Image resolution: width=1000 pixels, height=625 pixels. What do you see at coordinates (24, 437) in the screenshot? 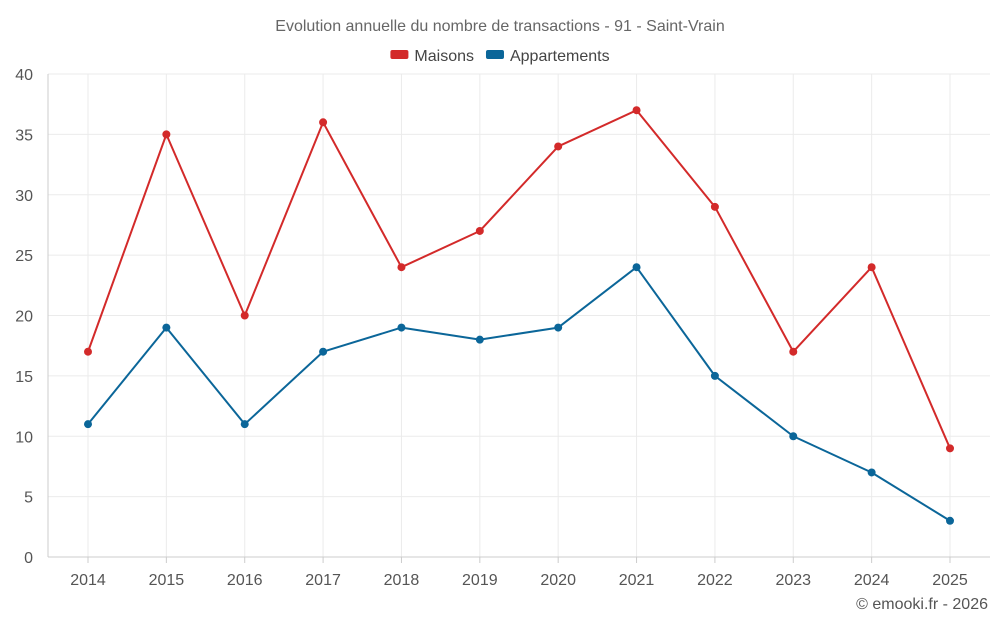
I see `y-tick-label: 10` at bounding box center [24, 437].